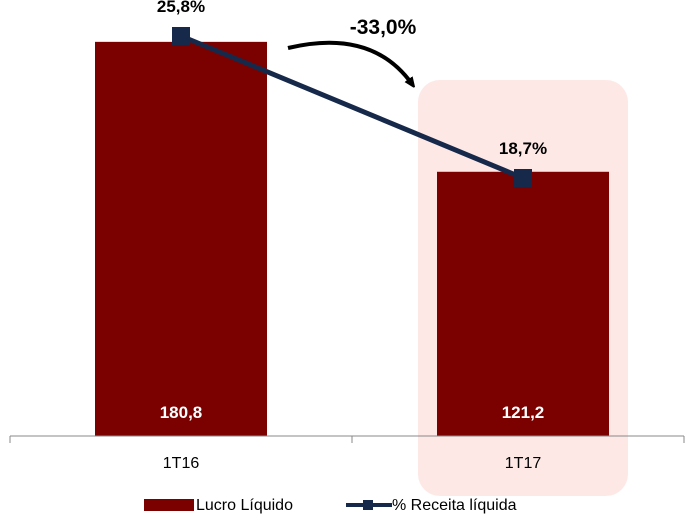 This screenshot has width=688, height=521. I want to click on legend-swatch-lucro-liquido, so click(169, 505).